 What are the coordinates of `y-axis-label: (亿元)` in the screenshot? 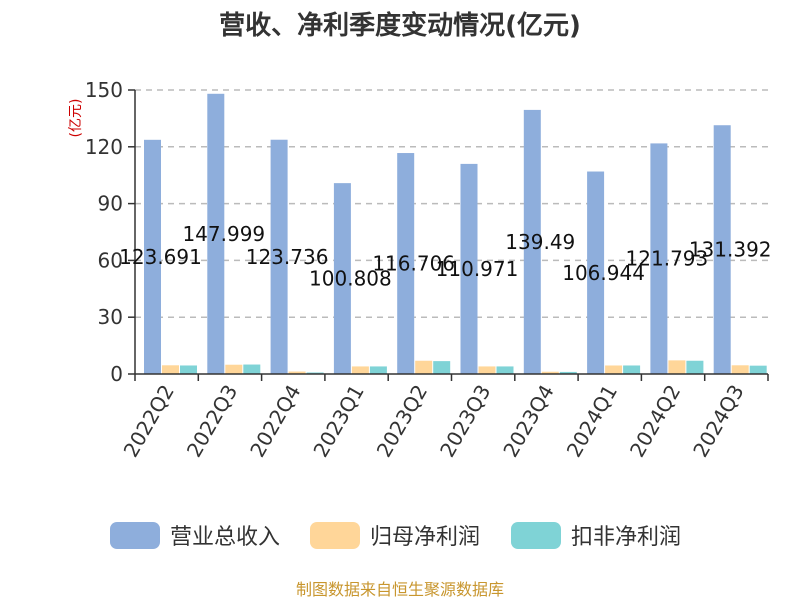 It's located at (76, 118).